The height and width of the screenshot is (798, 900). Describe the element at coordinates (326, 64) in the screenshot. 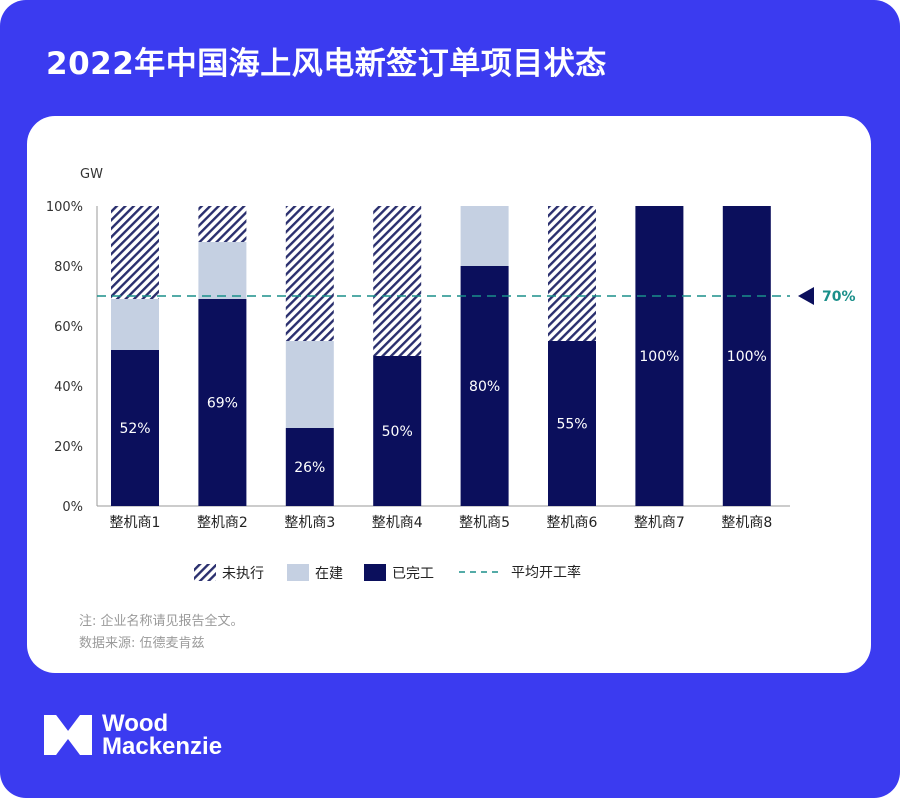

I see `page-title: 2022年中国海上风电新签订单项目状态` at that location.